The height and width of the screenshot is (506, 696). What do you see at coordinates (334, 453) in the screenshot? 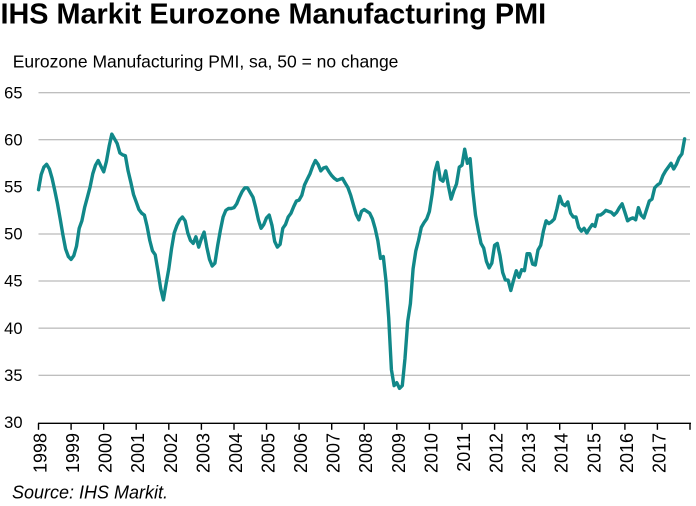
I see `svg-text: 2007` at bounding box center [334, 453].